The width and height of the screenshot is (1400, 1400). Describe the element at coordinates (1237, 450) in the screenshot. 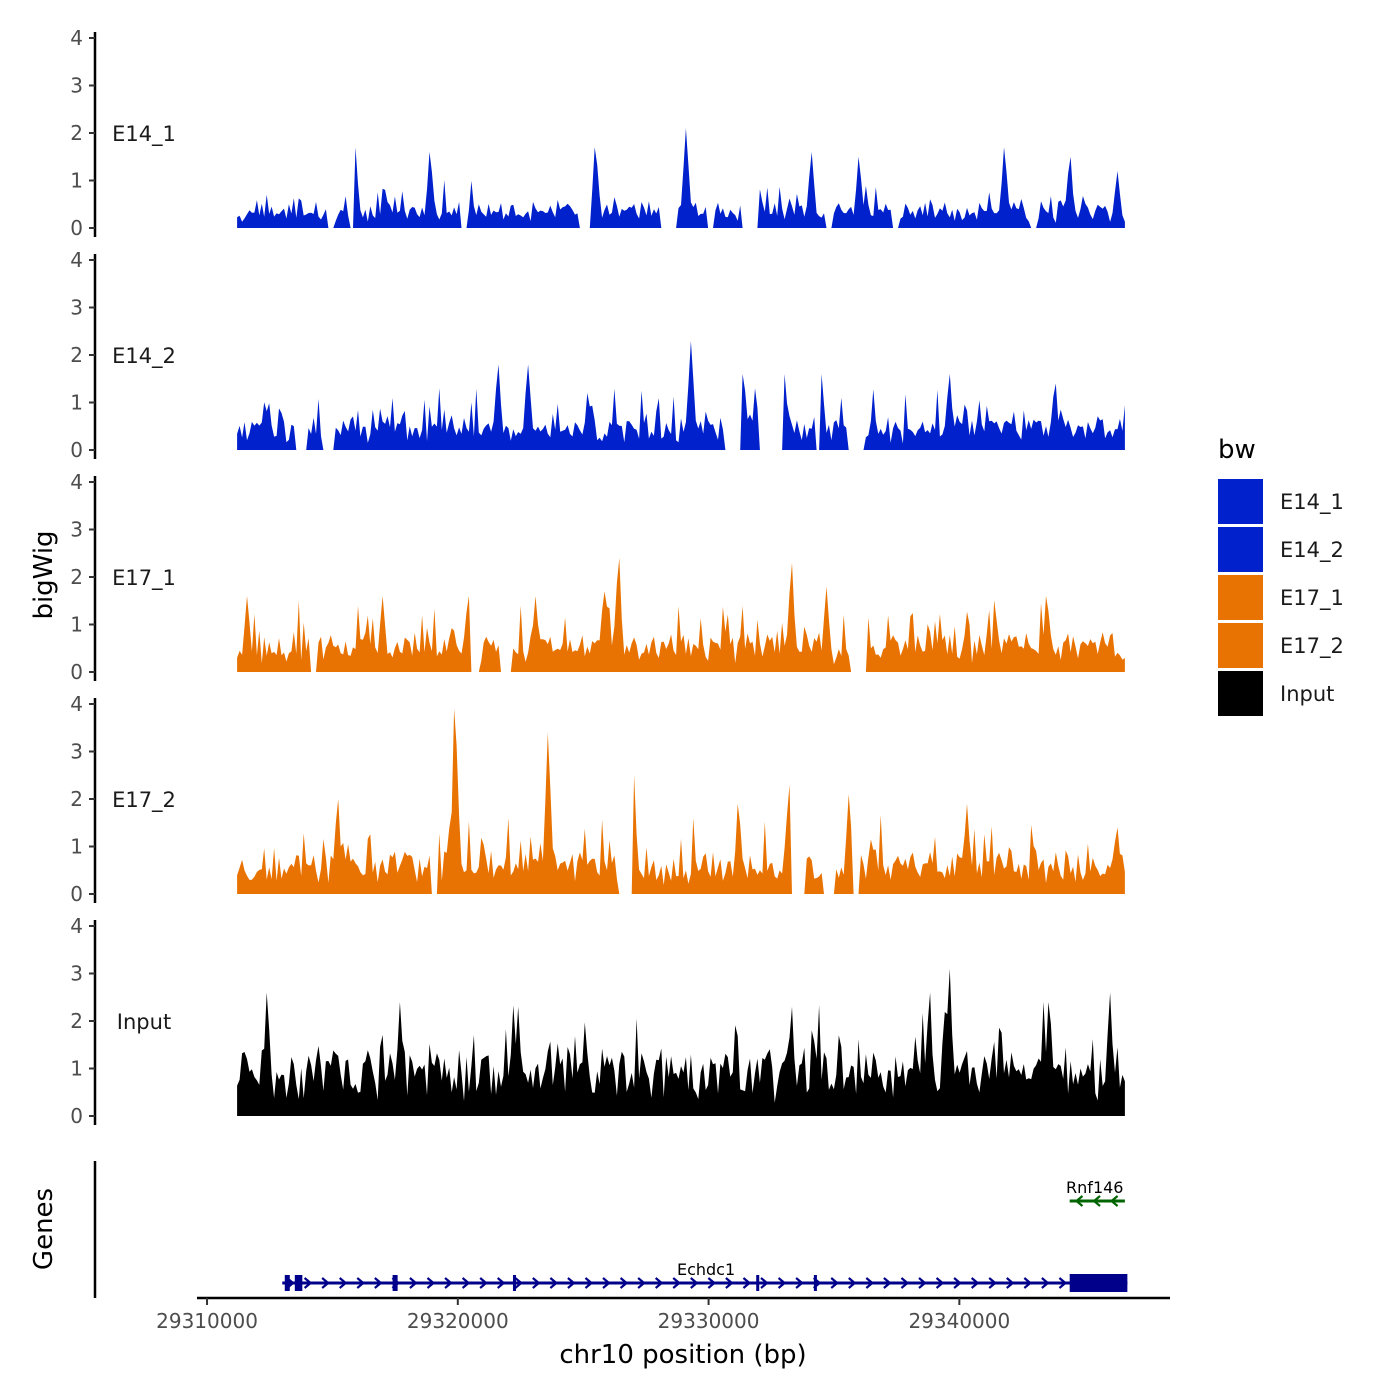

I see `legend-title: bw` at that location.